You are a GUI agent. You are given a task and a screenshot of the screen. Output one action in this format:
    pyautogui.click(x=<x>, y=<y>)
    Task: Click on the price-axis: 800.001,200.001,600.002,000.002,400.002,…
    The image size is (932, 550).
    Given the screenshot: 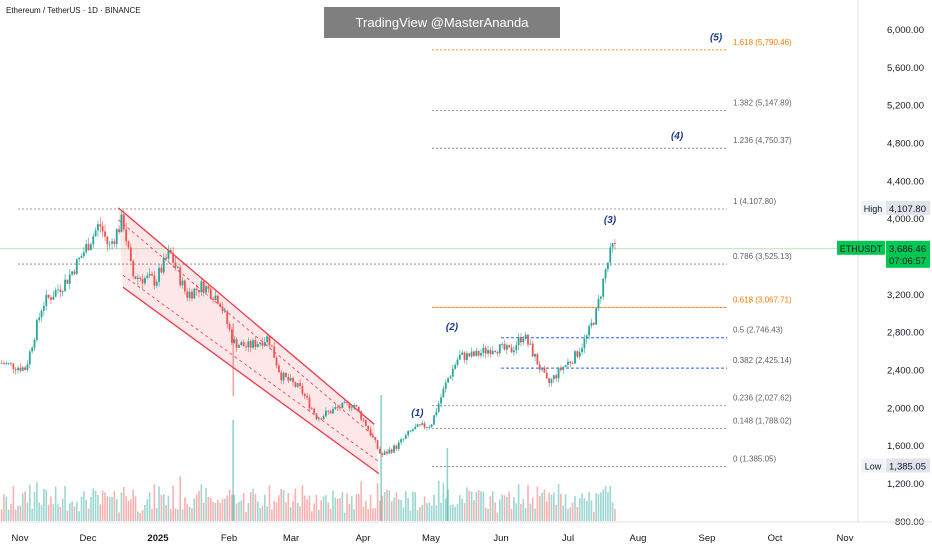 What is the action you would take?
    pyautogui.click(x=890, y=264)
    